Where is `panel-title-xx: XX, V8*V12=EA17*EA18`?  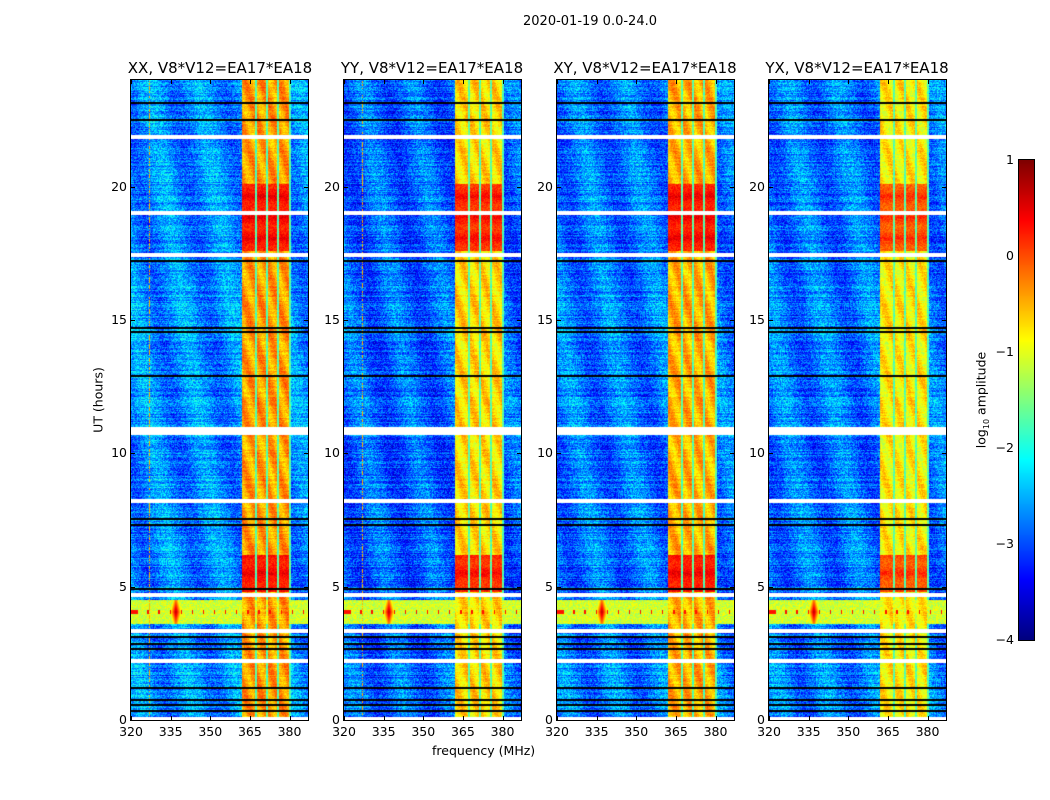
panel-title-xx: XX, V8*V12=EA17*EA18 is located at coordinates (220, 68).